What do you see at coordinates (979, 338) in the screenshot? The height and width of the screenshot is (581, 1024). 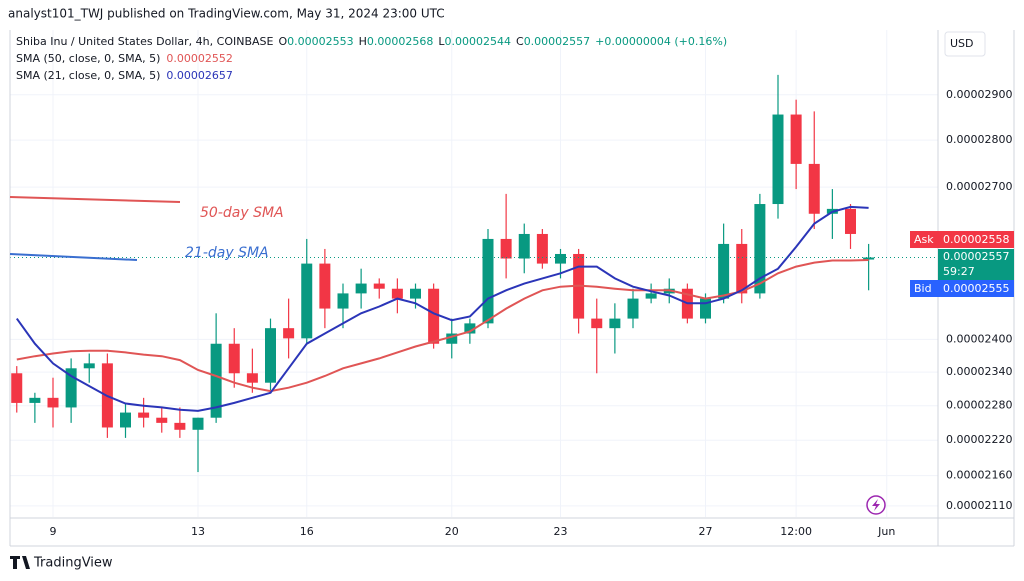 I see `y-tick-label: 0.00002400` at bounding box center [979, 338].